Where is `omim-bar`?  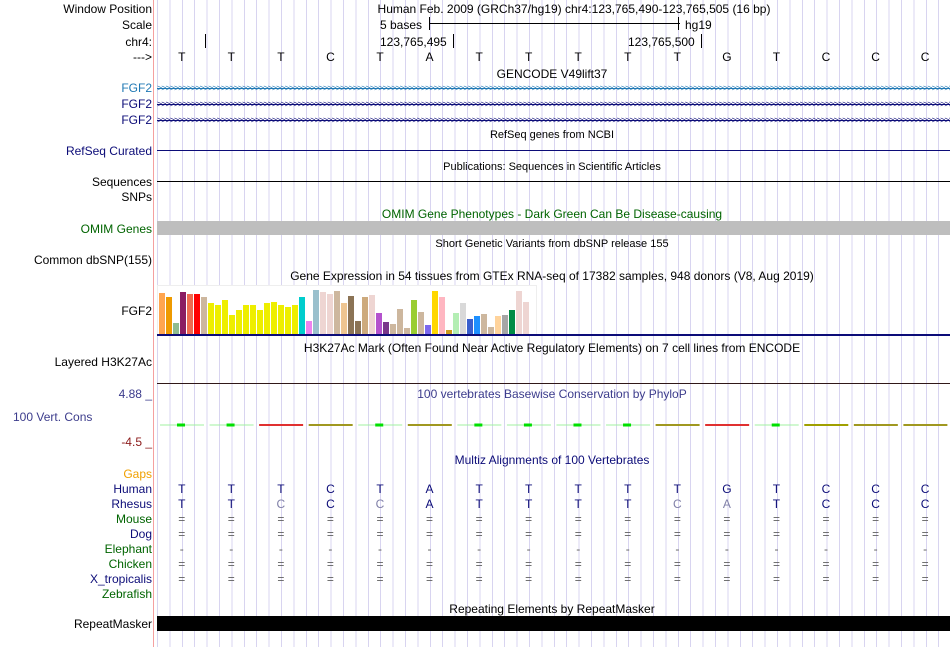 omim-bar is located at coordinates (553, 228).